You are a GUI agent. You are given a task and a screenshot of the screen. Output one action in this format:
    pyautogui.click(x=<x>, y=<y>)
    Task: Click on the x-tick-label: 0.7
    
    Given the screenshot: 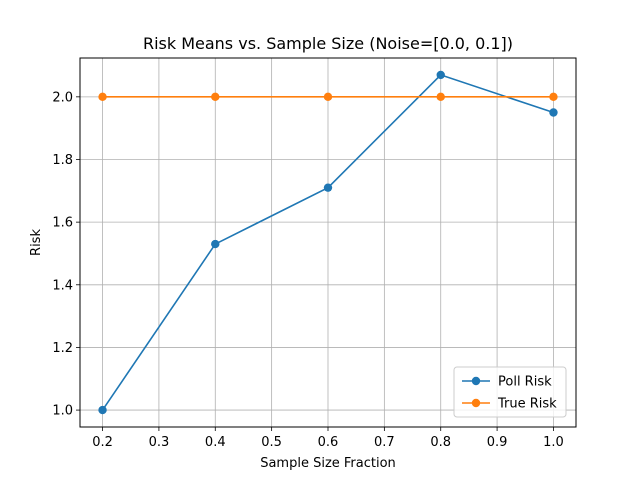 What is the action you would take?
    pyautogui.click(x=384, y=442)
    